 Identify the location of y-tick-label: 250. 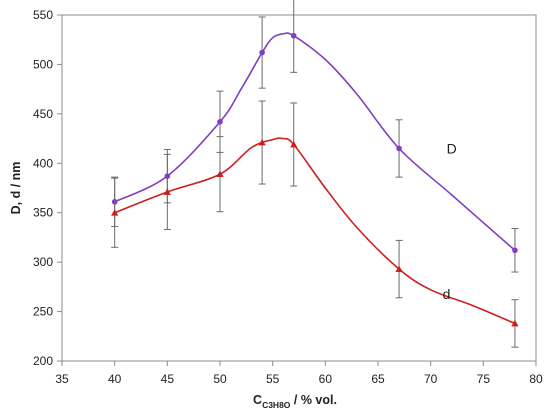
(43, 312).